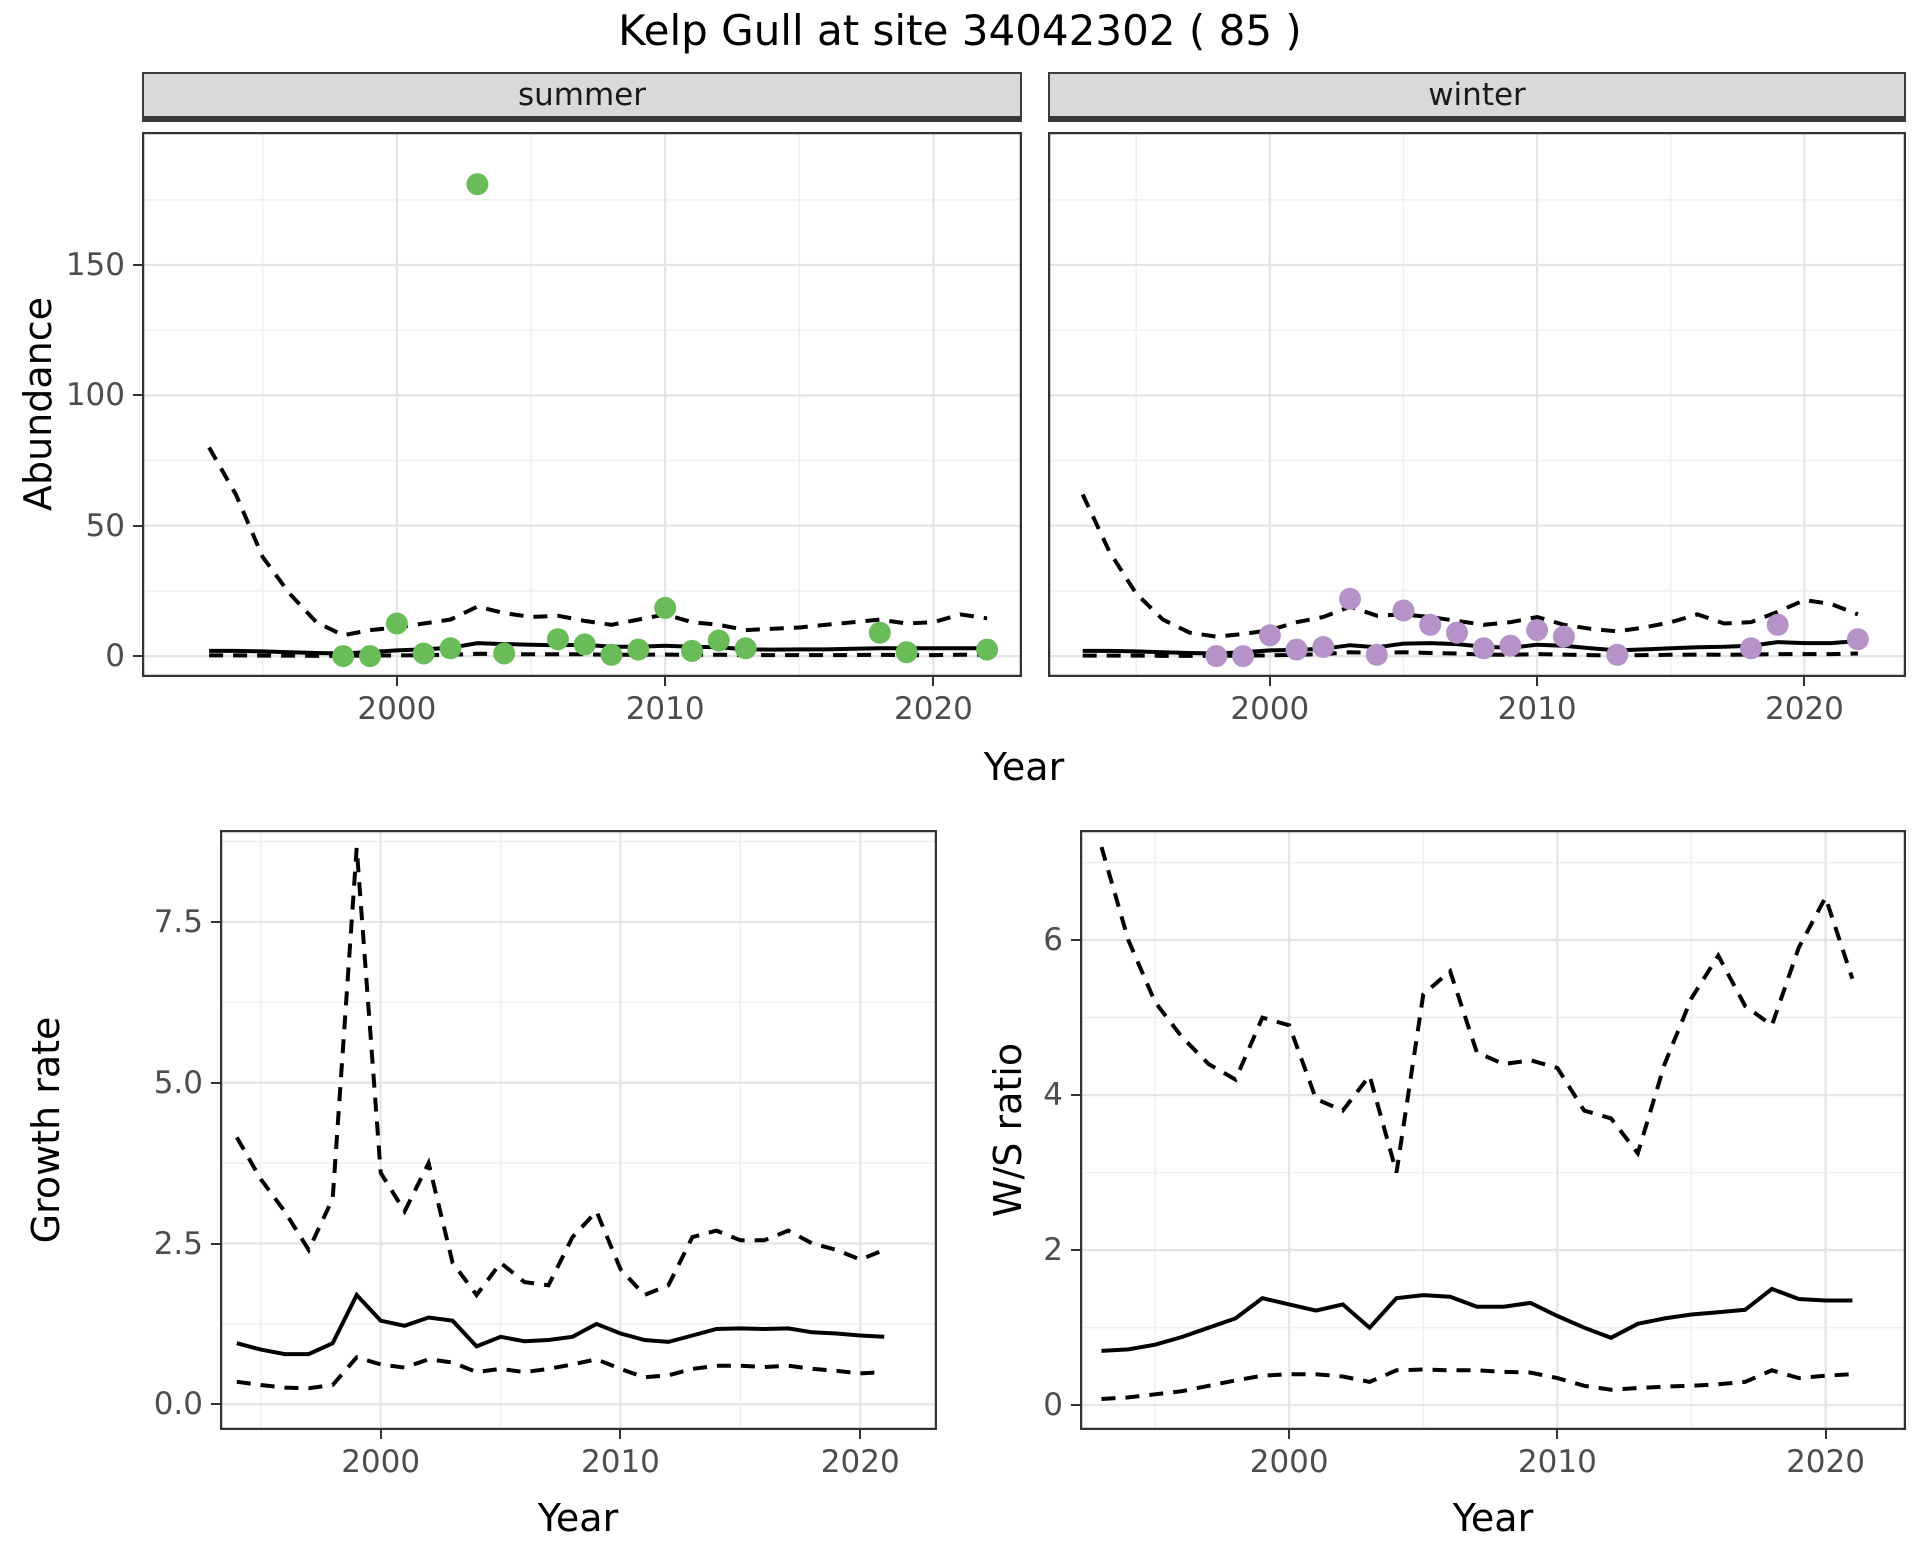 This screenshot has height=1560, width=1920. I want to click on y-tick-label: 0.0, so click(178, 1404).